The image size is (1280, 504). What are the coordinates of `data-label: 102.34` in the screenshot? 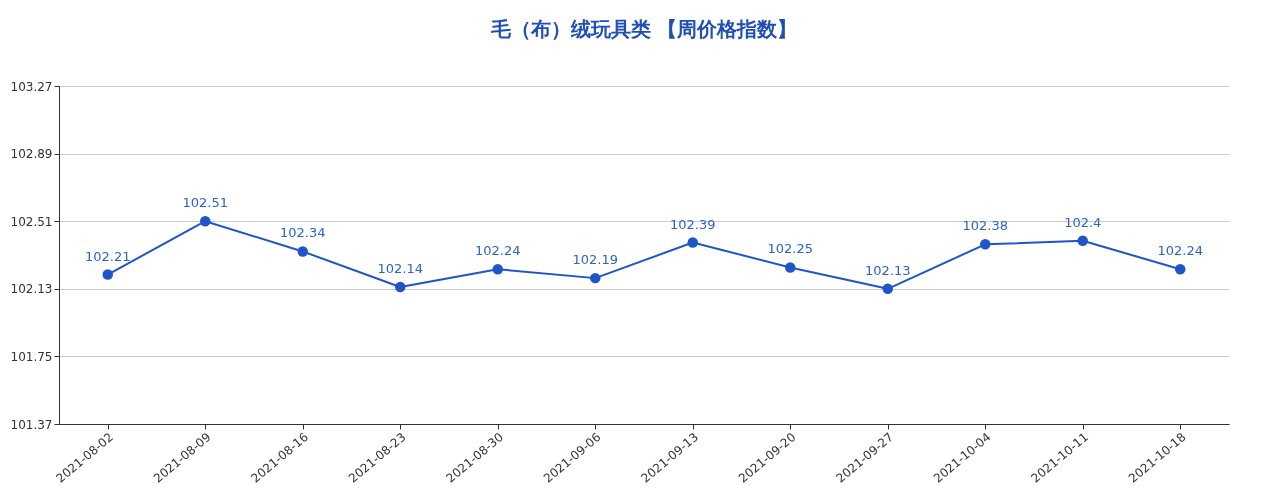 It's located at (303, 233).